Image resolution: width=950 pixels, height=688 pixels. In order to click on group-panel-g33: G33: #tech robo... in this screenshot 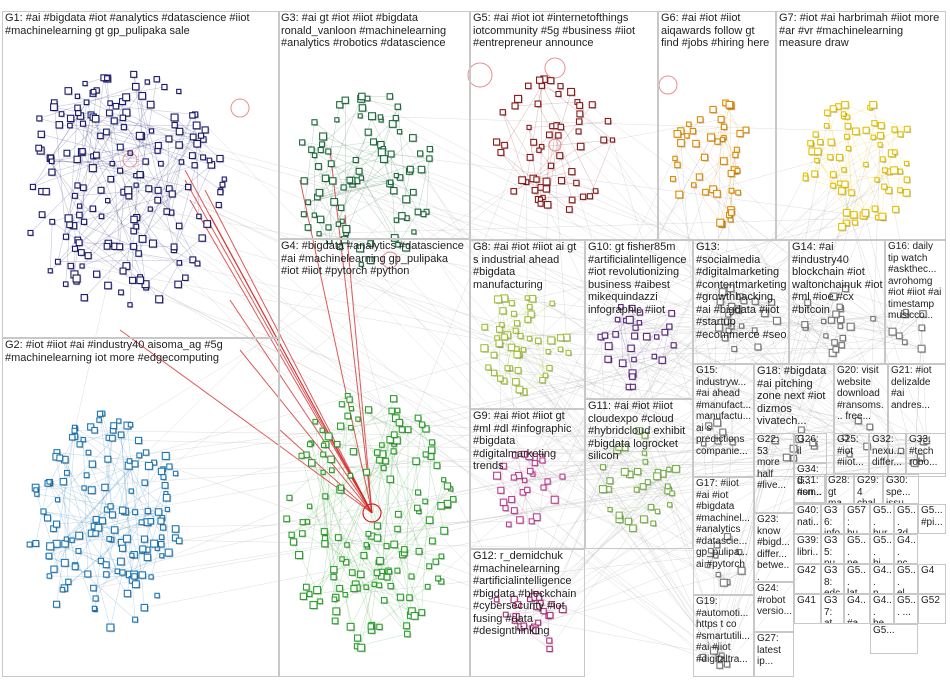, I will do `click(926, 453)`.